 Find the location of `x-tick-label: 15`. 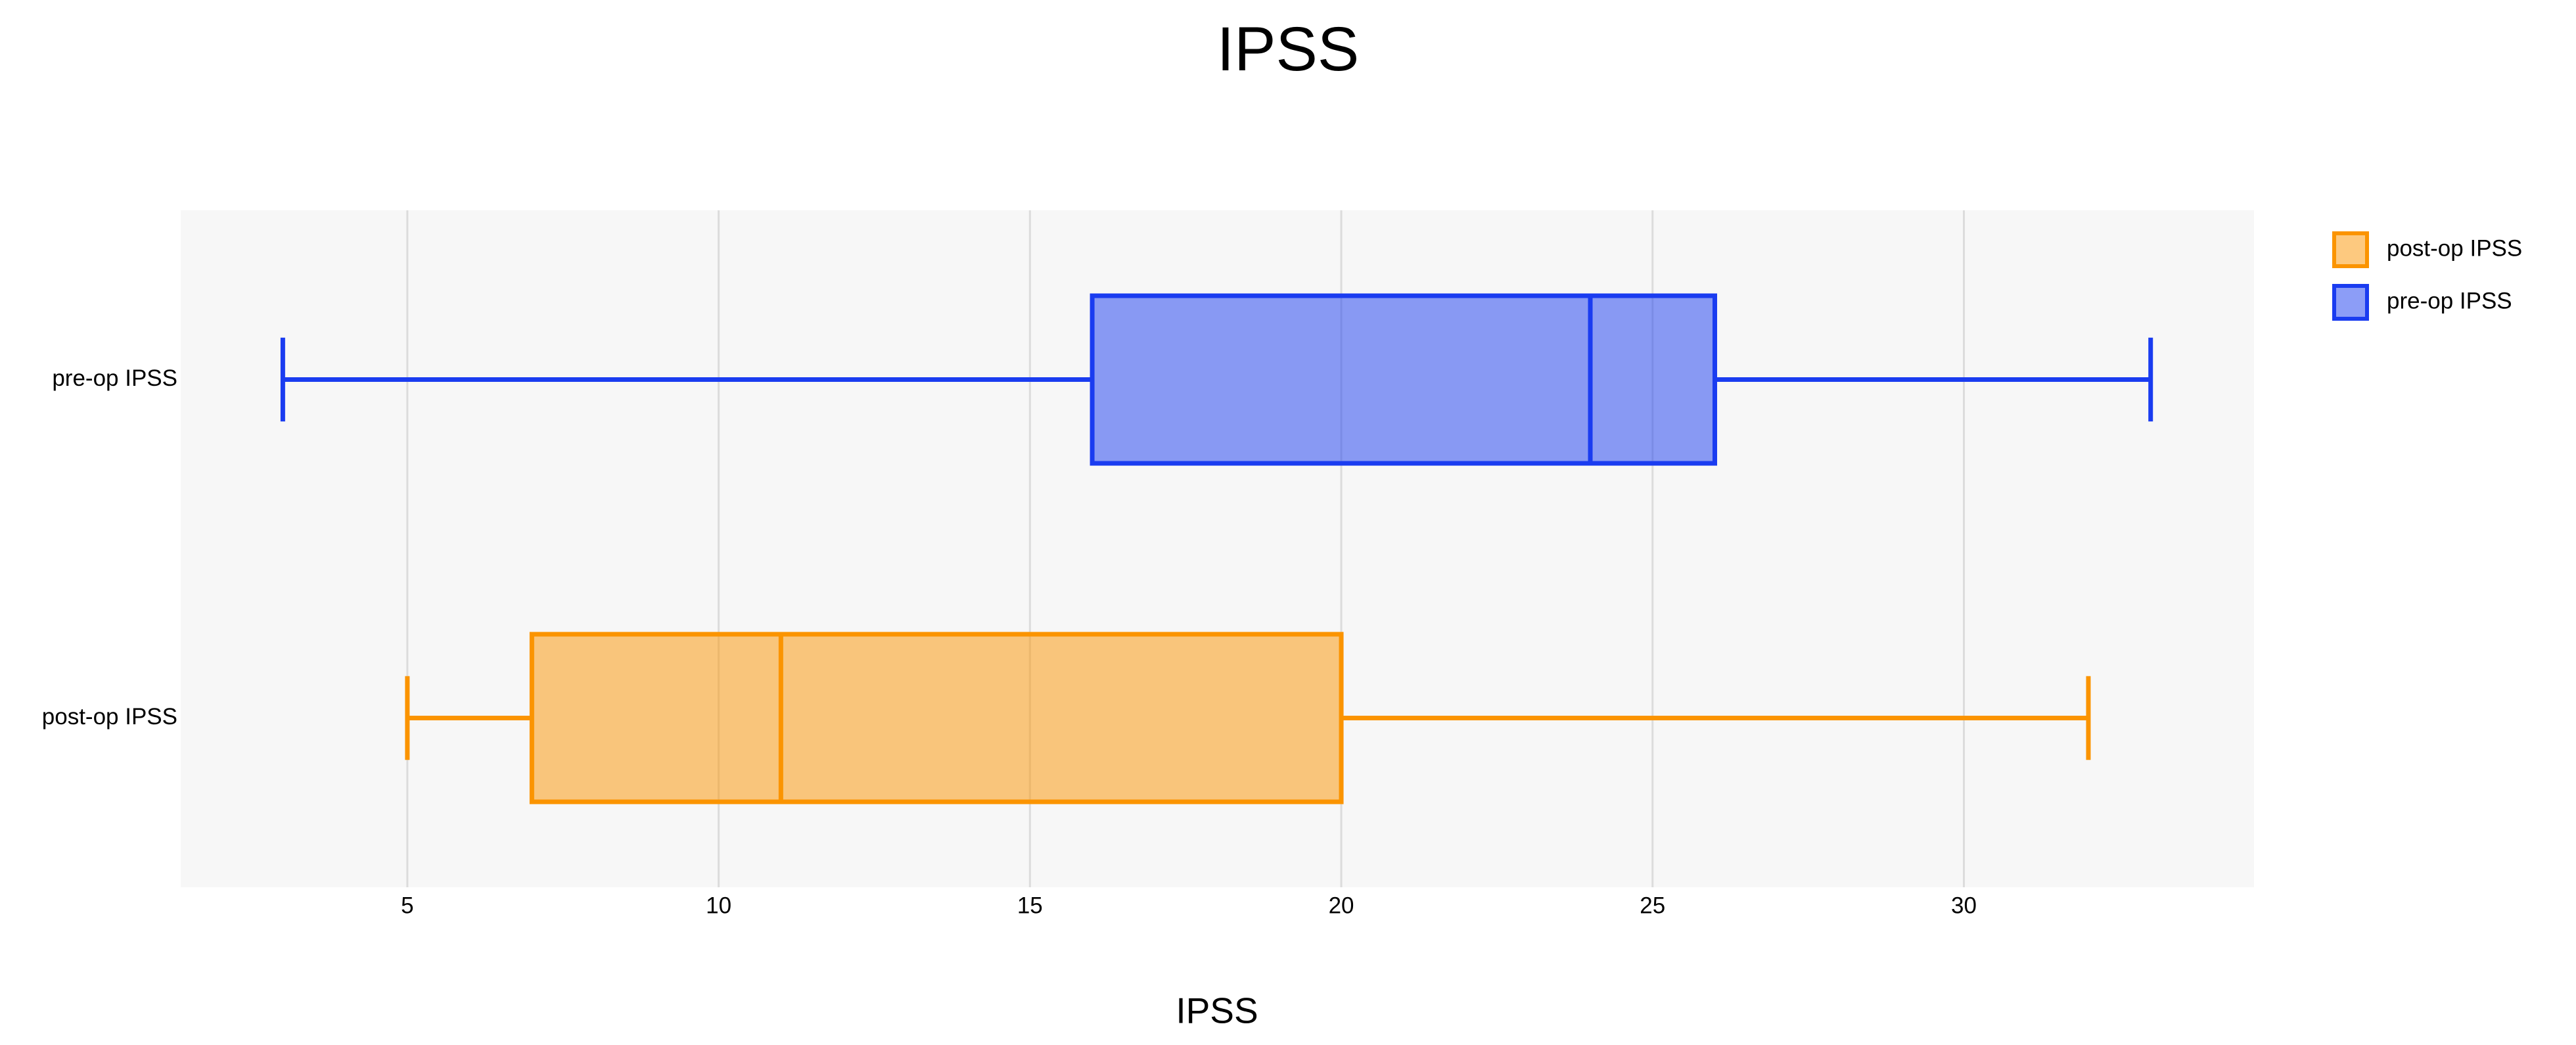

x-tick-label: 15 is located at coordinates (1030, 905).